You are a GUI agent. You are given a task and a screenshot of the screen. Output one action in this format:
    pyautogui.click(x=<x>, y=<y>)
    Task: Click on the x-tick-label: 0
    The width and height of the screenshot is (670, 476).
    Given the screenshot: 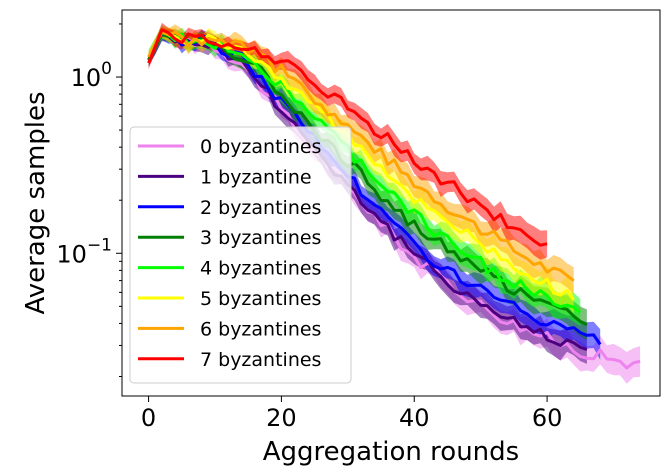 What is the action you would take?
    pyautogui.click(x=148, y=418)
    